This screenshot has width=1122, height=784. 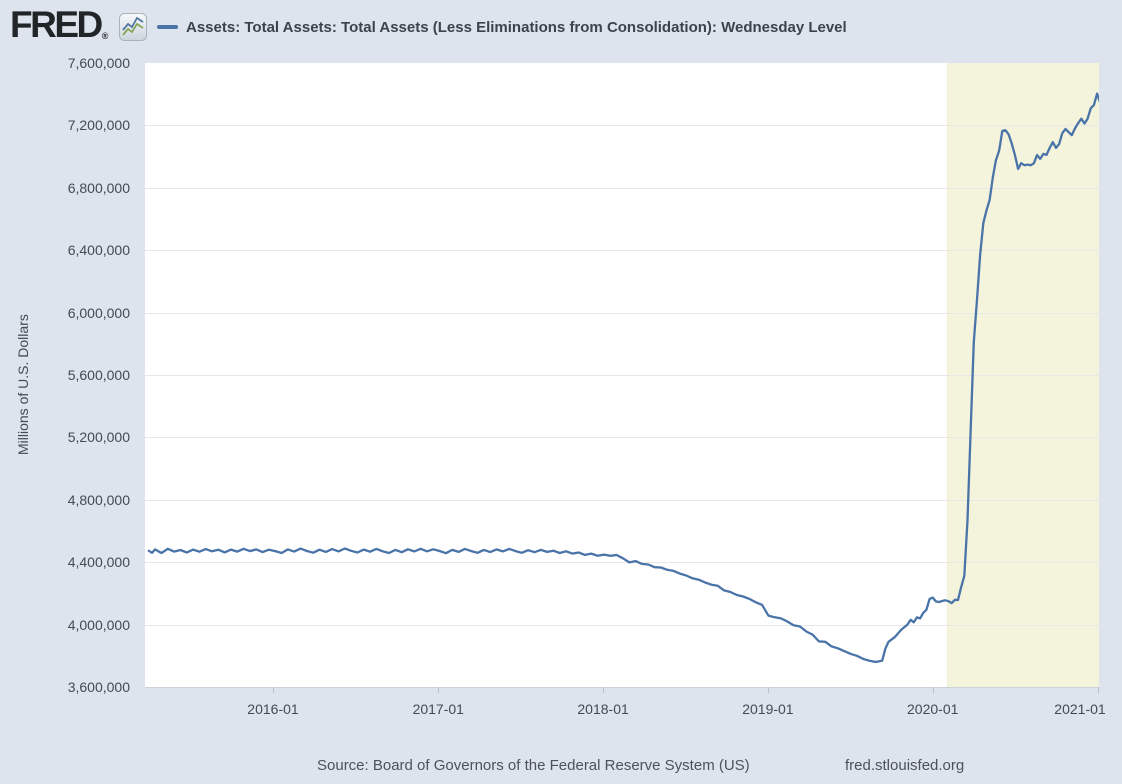 I want to click on registered-trademark: ®, so click(x=105, y=36).